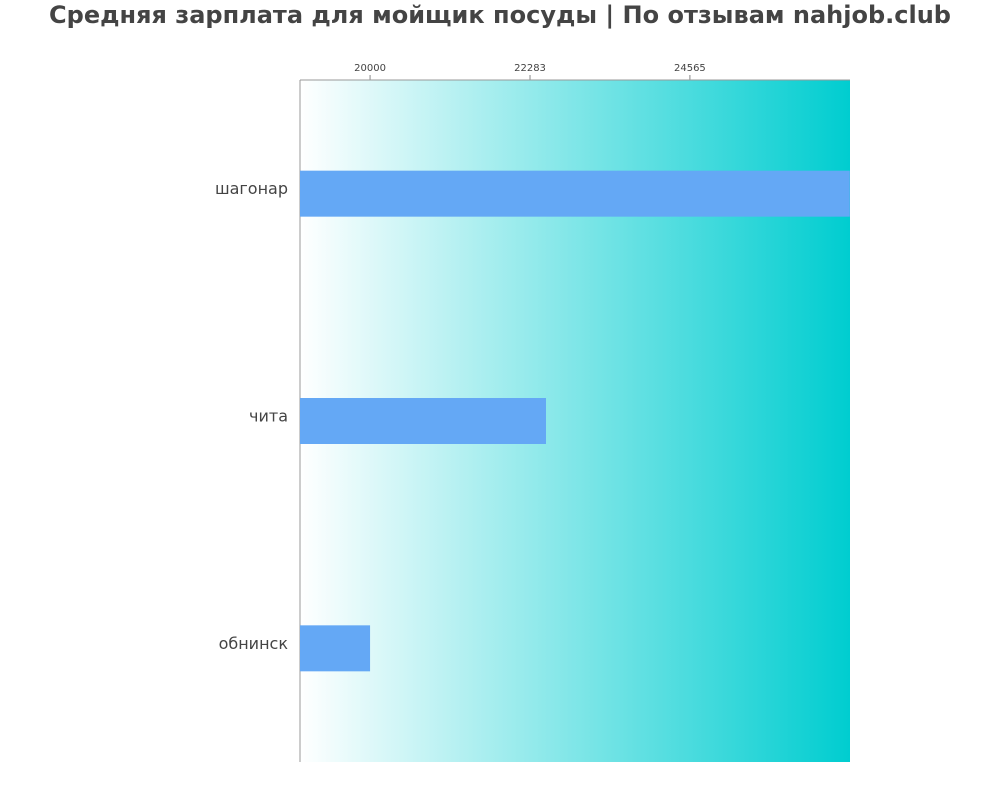 Image resolution: width=1000 pixels, height=800 pixels. What do you see at coordinates (251, 188) in the screenshot?
I see `y-tick-label: шагонар` at bounding box center [251, 188].